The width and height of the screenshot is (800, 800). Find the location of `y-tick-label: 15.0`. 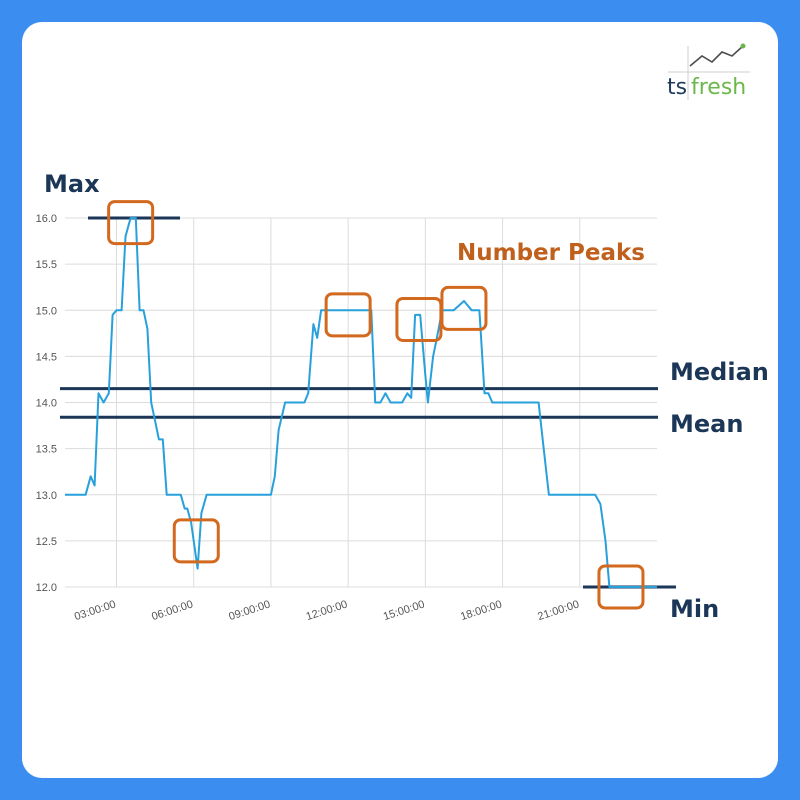

y-tick-label: 15.0 is located at coordinates (46, 311).